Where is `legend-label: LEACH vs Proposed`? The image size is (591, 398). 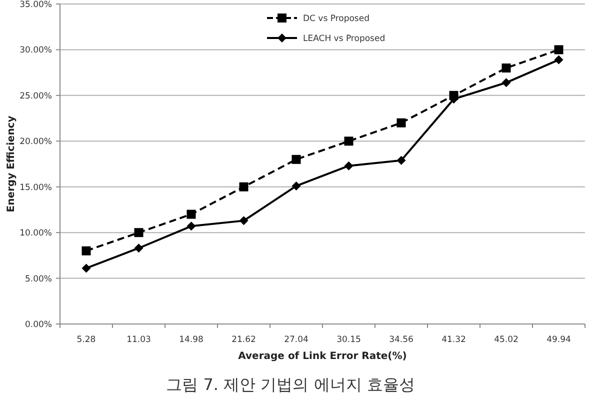
legend-label: LEACH vs Proposed is located at coordinates (344, 39).